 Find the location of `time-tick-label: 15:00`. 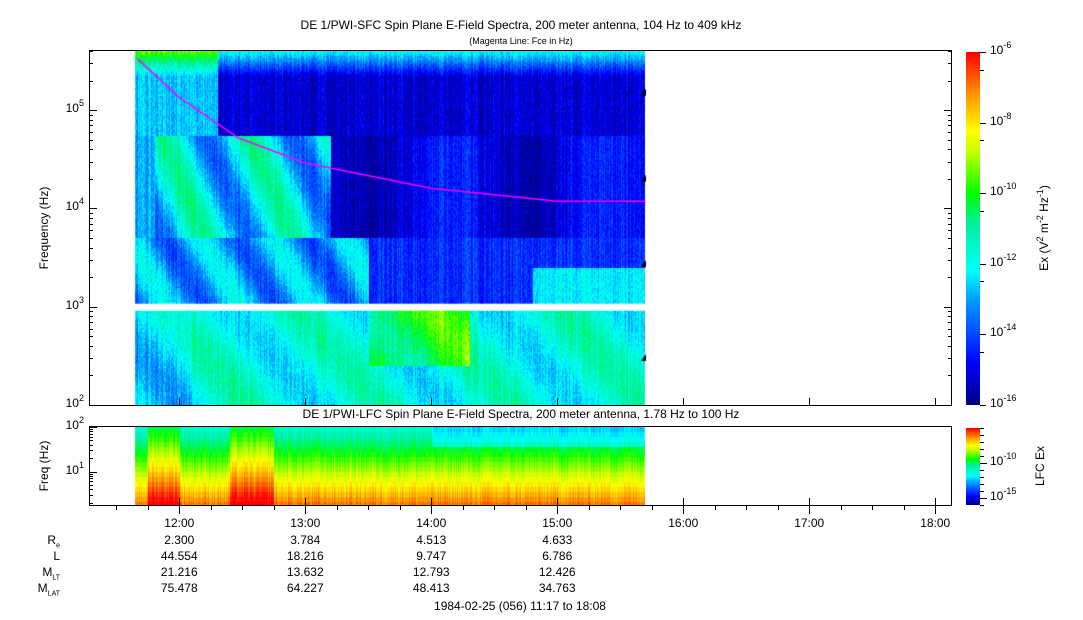

time-tick-label: 15:00 is located at coordinates (557, 523).